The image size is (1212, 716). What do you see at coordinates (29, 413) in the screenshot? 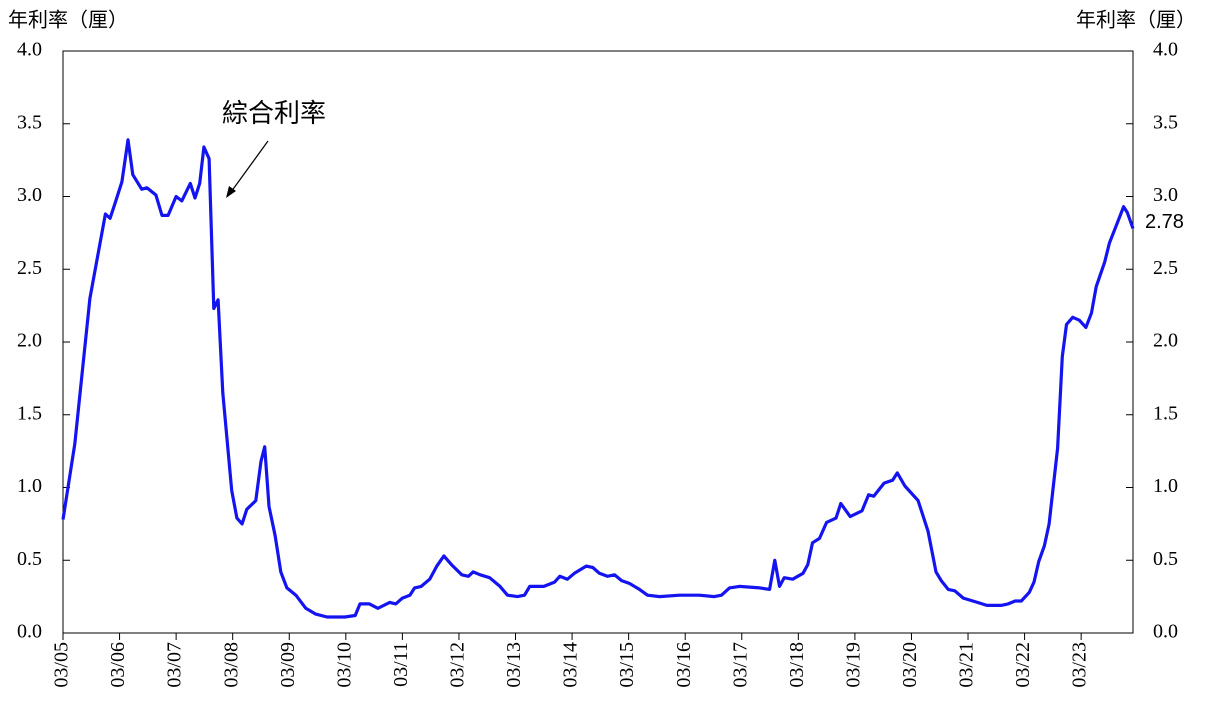
I see `y-tick-label: 1.5` at bounding box center [29, 413].